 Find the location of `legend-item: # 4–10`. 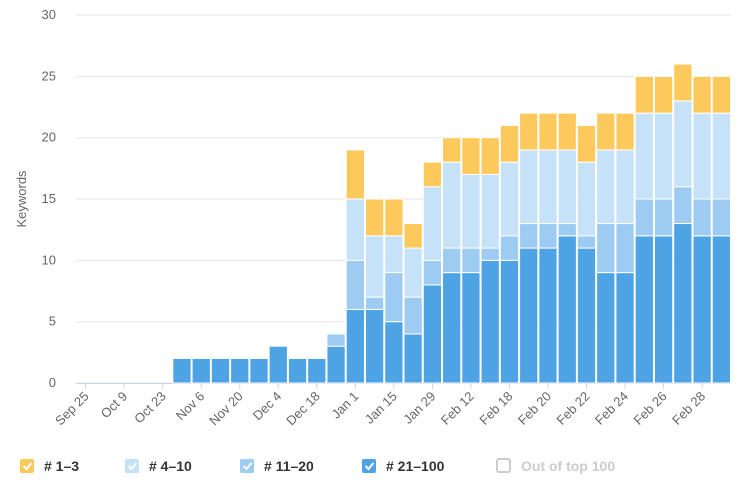

legend-item: # 4–10 is located at coordinates (158, 466).